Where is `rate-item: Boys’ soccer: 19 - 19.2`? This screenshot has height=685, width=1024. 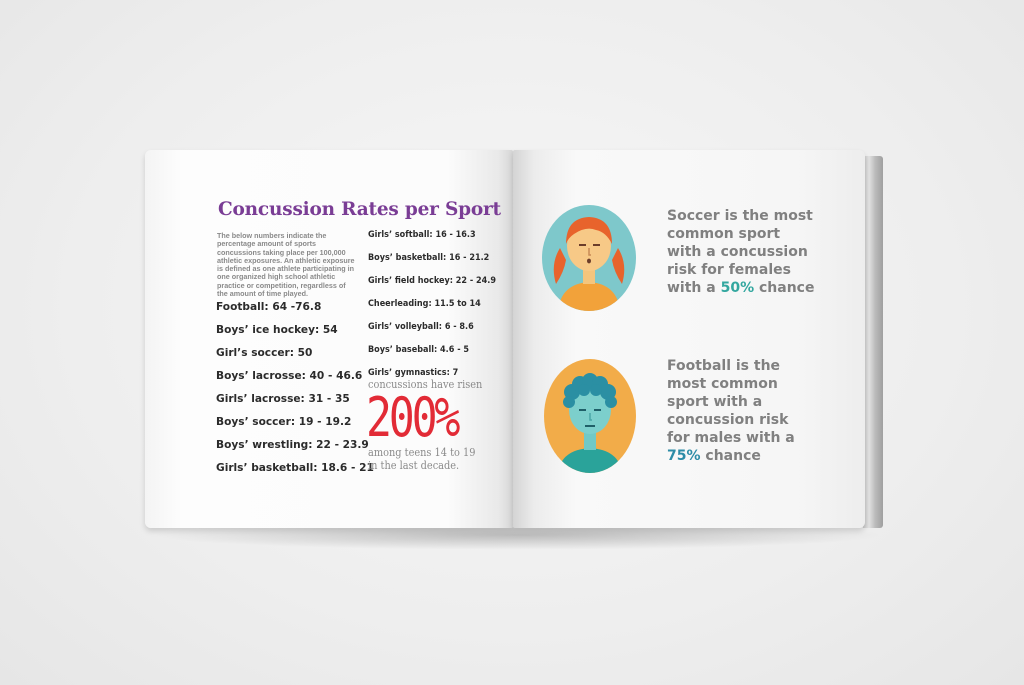
rate-item: Boys’ soccer: 19 - 19.2 is located at coordinates (284, 422).